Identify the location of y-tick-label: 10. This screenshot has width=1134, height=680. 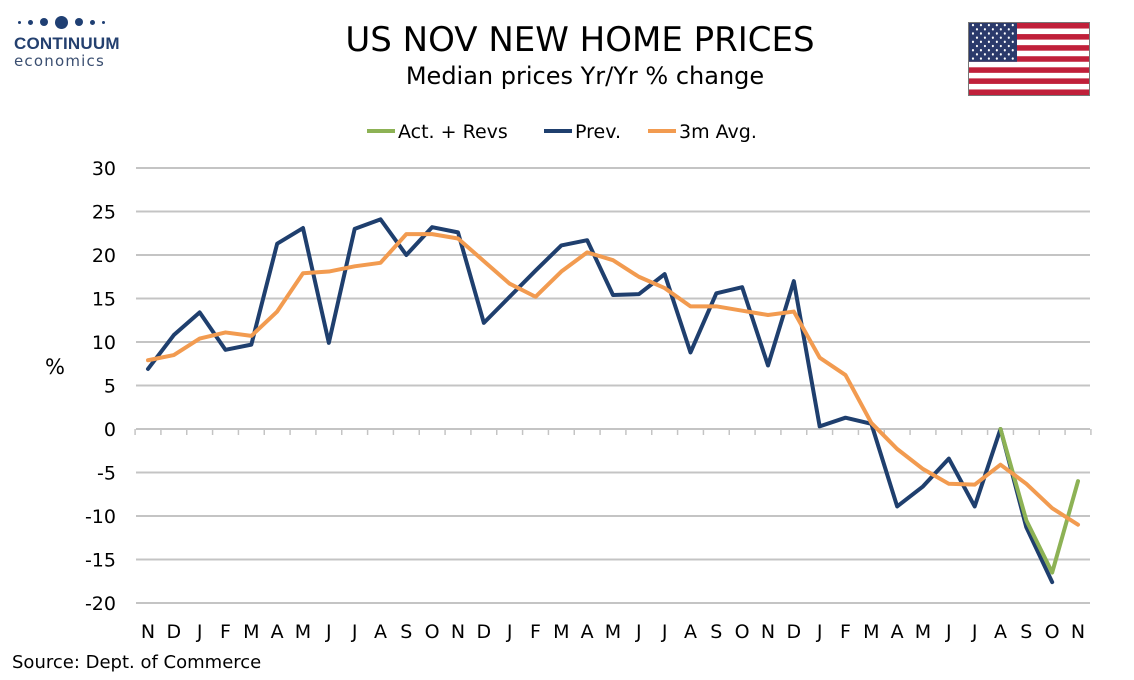
(104, 343).